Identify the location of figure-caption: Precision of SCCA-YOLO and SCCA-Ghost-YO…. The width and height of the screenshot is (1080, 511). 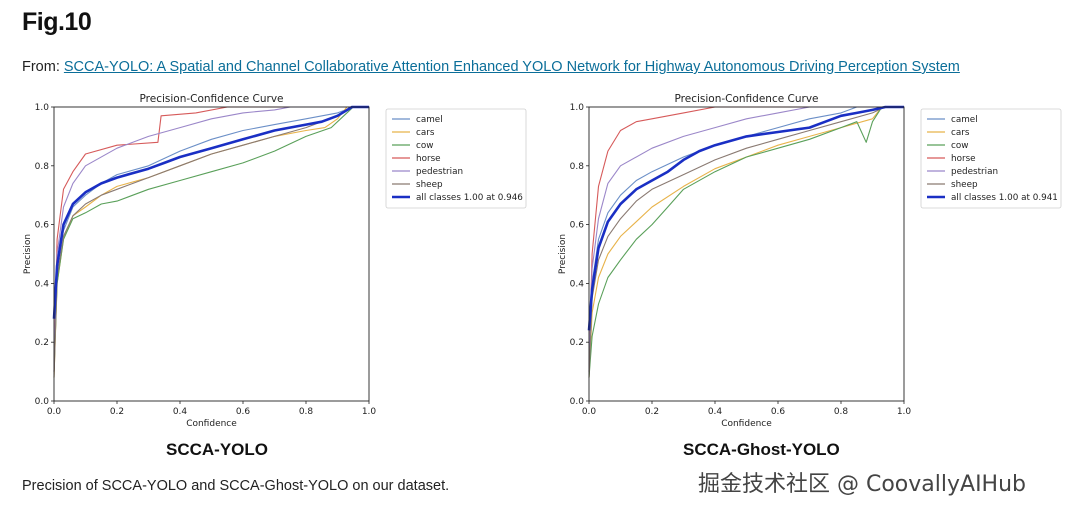
(236, 486).